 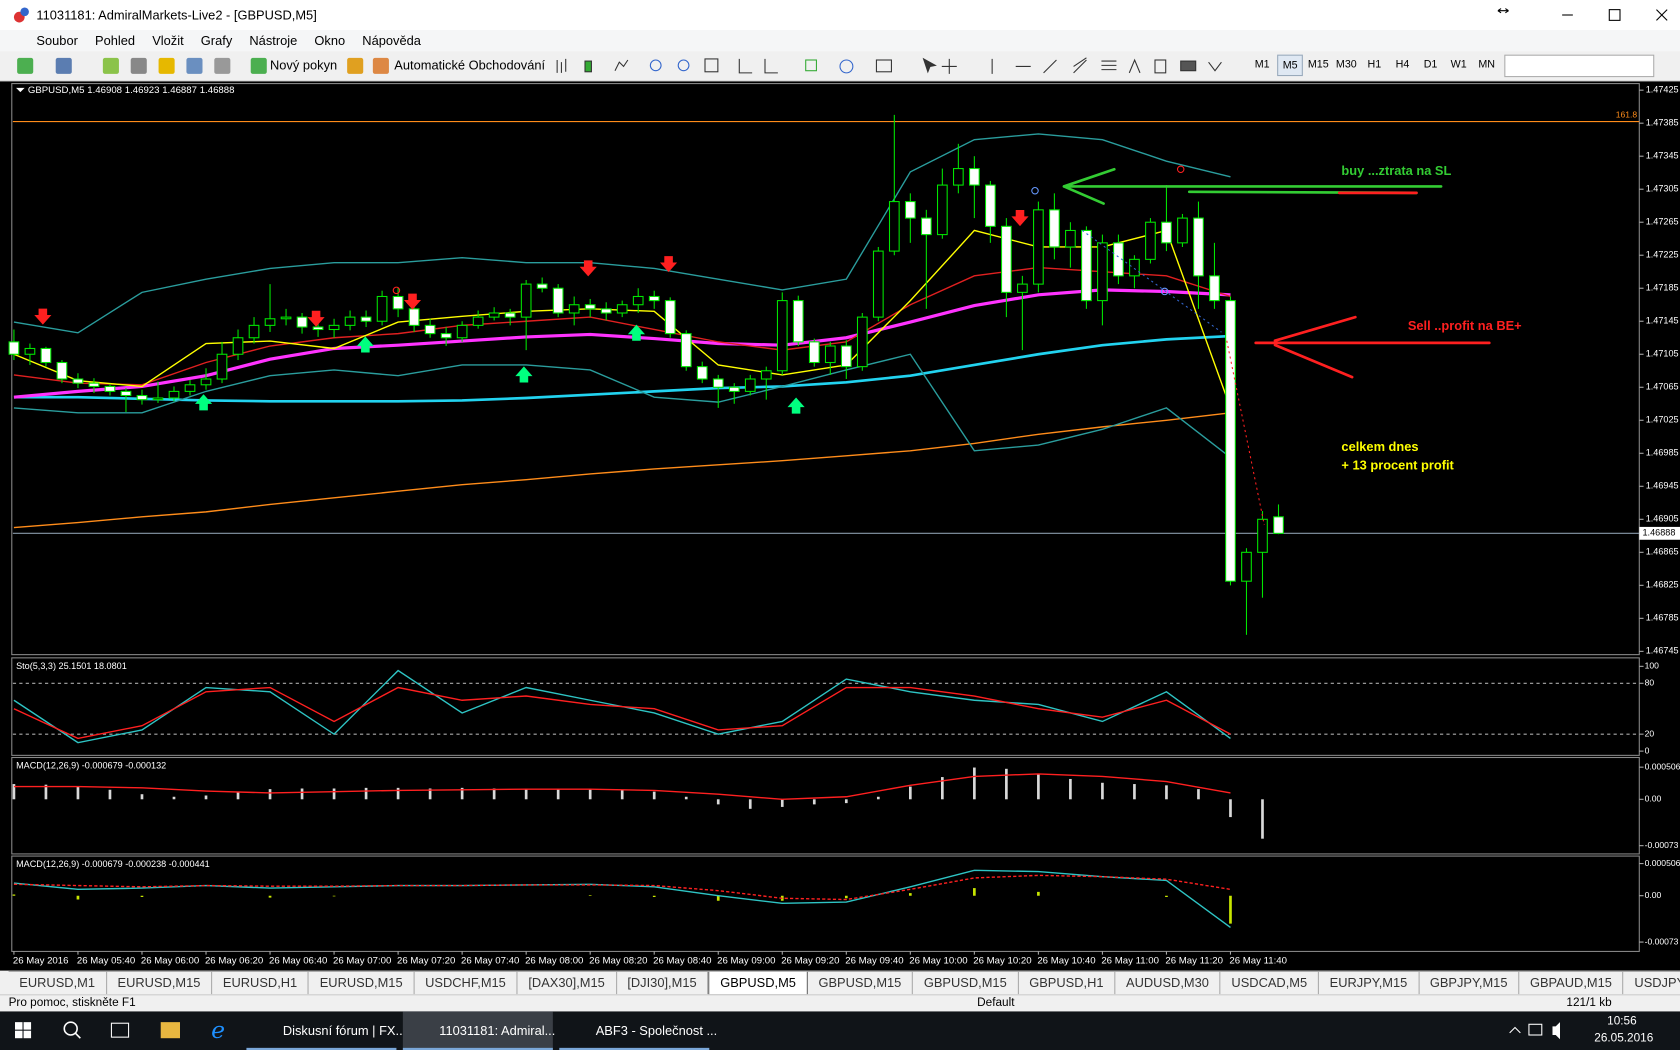 What do you see at coordinates (470, 65) in the screenshot?
I see `auto-trading-button: Automatické Obchodování` at bounding box center [470, 65].